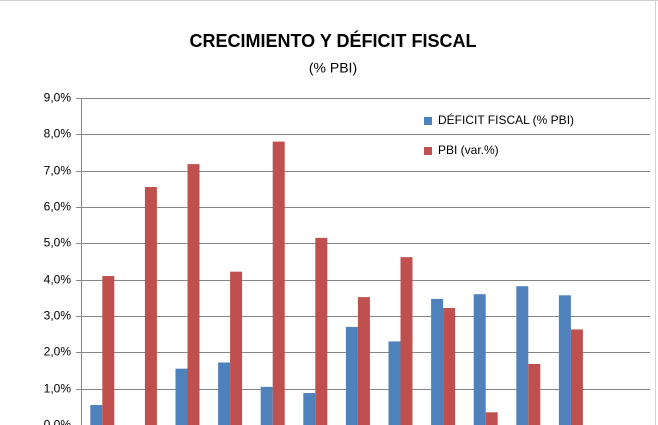  What do you see at coordinates (58, 352) in the screenshot?
I see `y-tick-label: 2,0%` at bounding box center [58, 352].